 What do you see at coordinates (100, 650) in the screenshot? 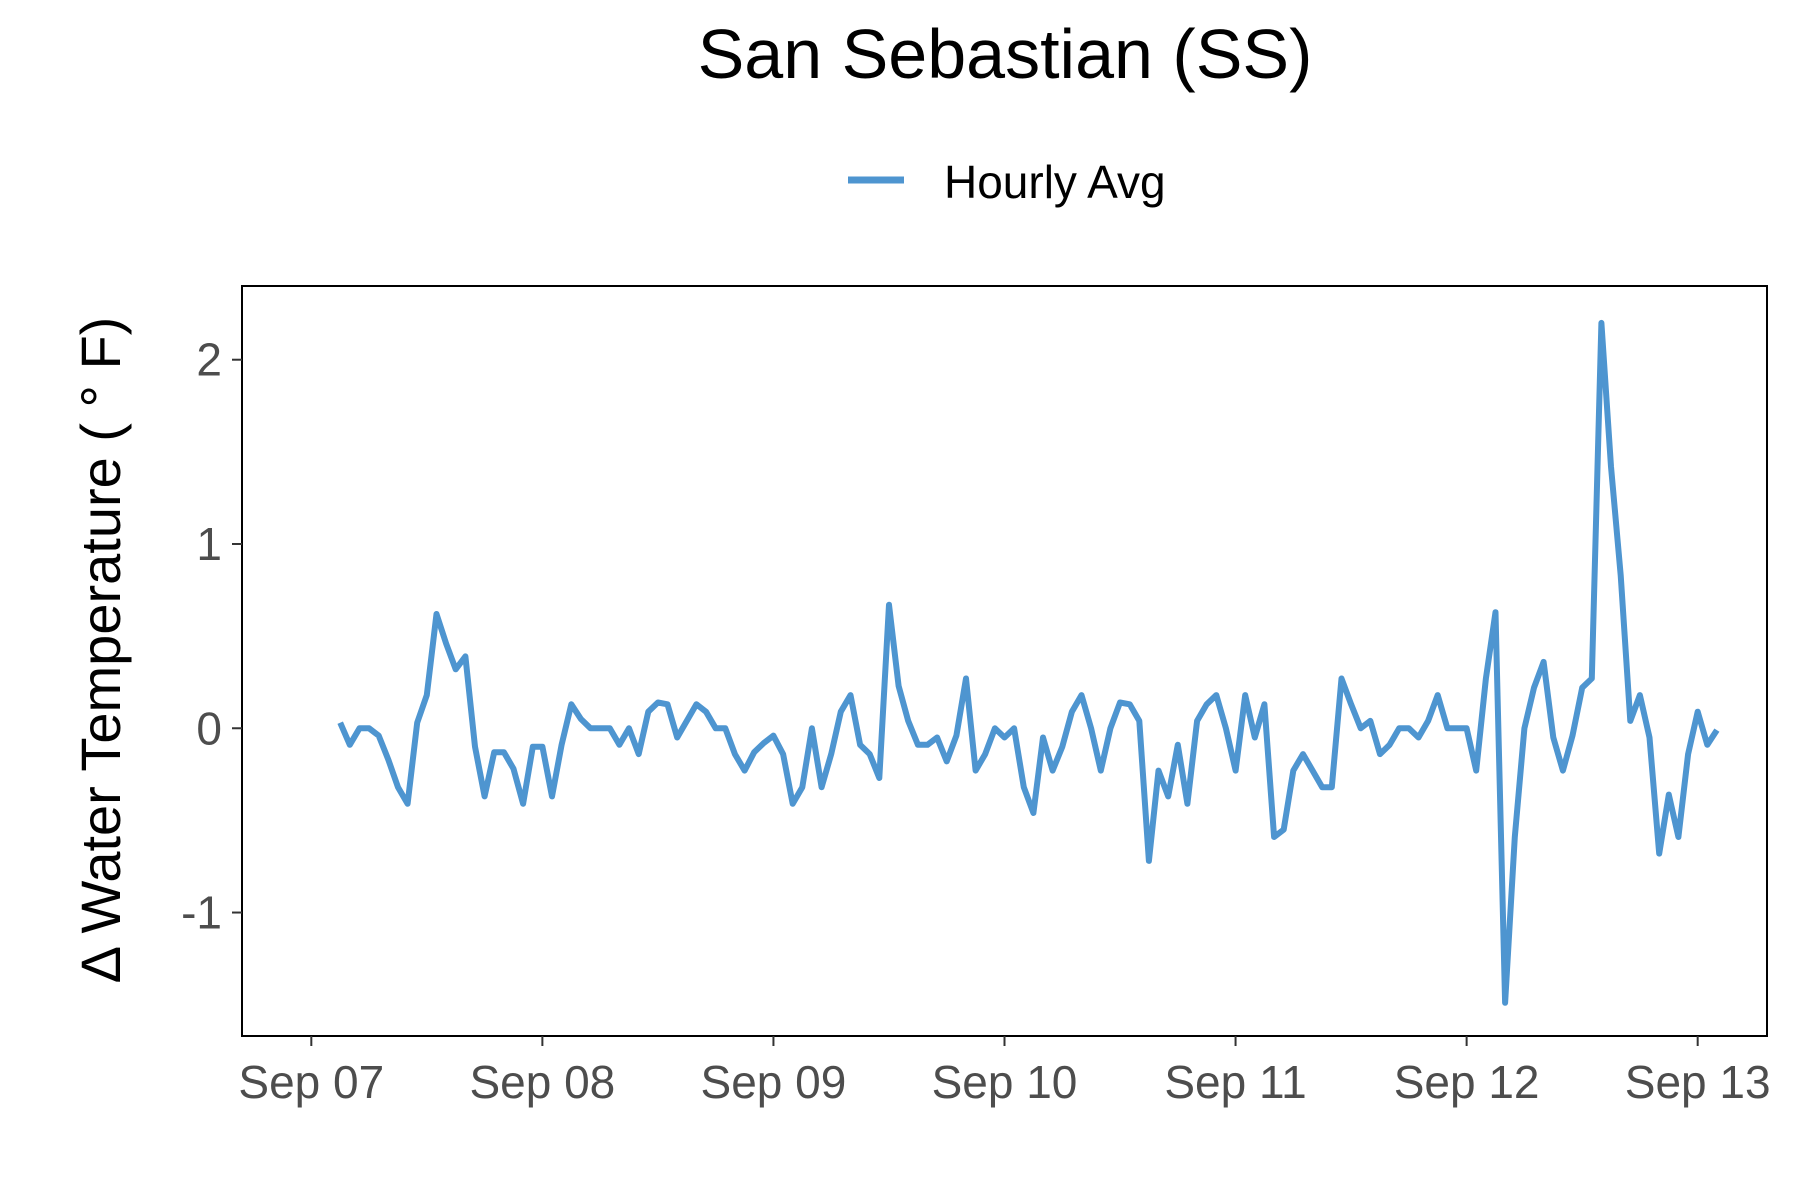
I see `y-axis-label: Δ Water Temperature ( ° F)` at bounding box center [100, 650].